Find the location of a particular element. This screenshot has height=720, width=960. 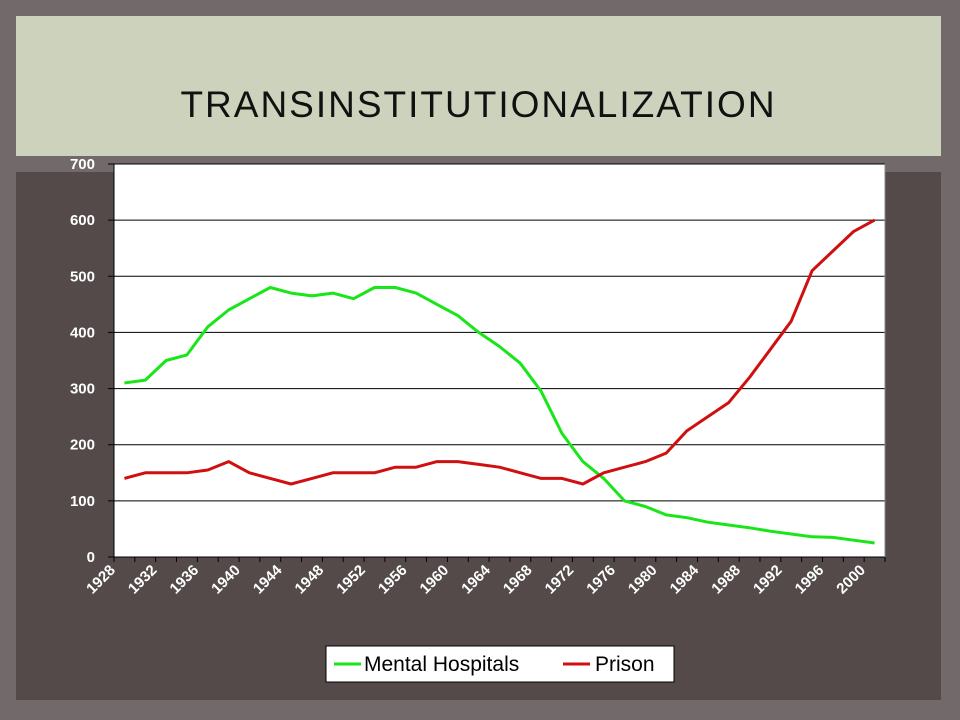

y-tick-label: 400 is located at coordinates (82, 332).